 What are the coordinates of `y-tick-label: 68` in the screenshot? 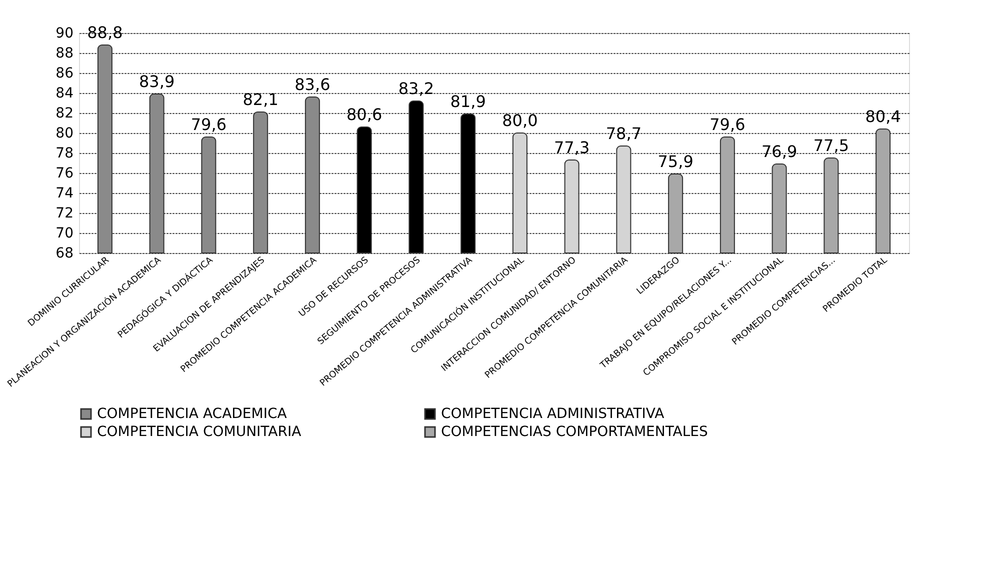 It's located at (65, 254).